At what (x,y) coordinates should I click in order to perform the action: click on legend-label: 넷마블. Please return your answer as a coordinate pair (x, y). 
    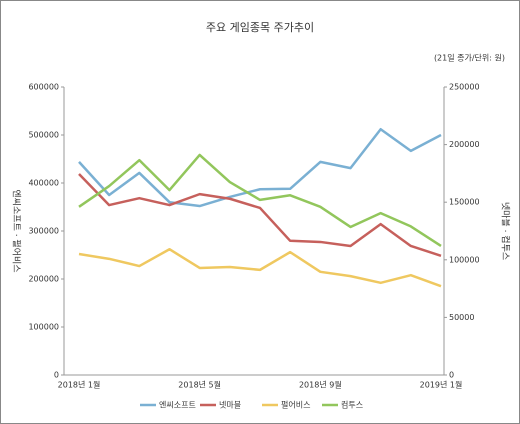
    Looking at the image, I should click on (230, 405).